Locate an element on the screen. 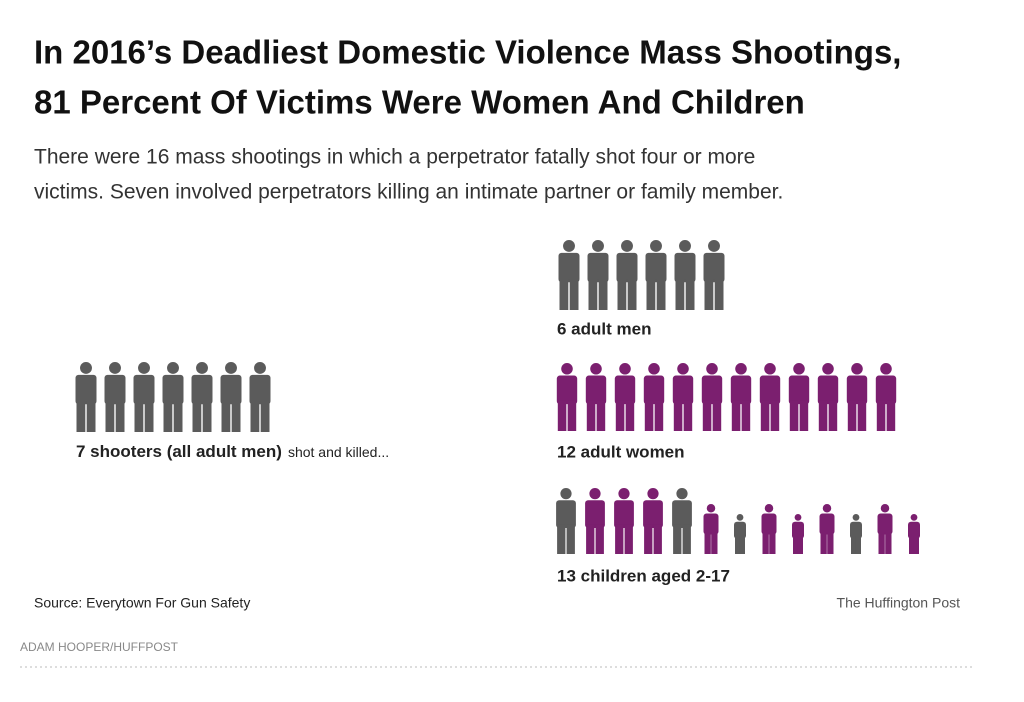 This screenshot has height=702, width=1024. group-label: 13 children aged 2-17 is located at coordinates (643, 575).